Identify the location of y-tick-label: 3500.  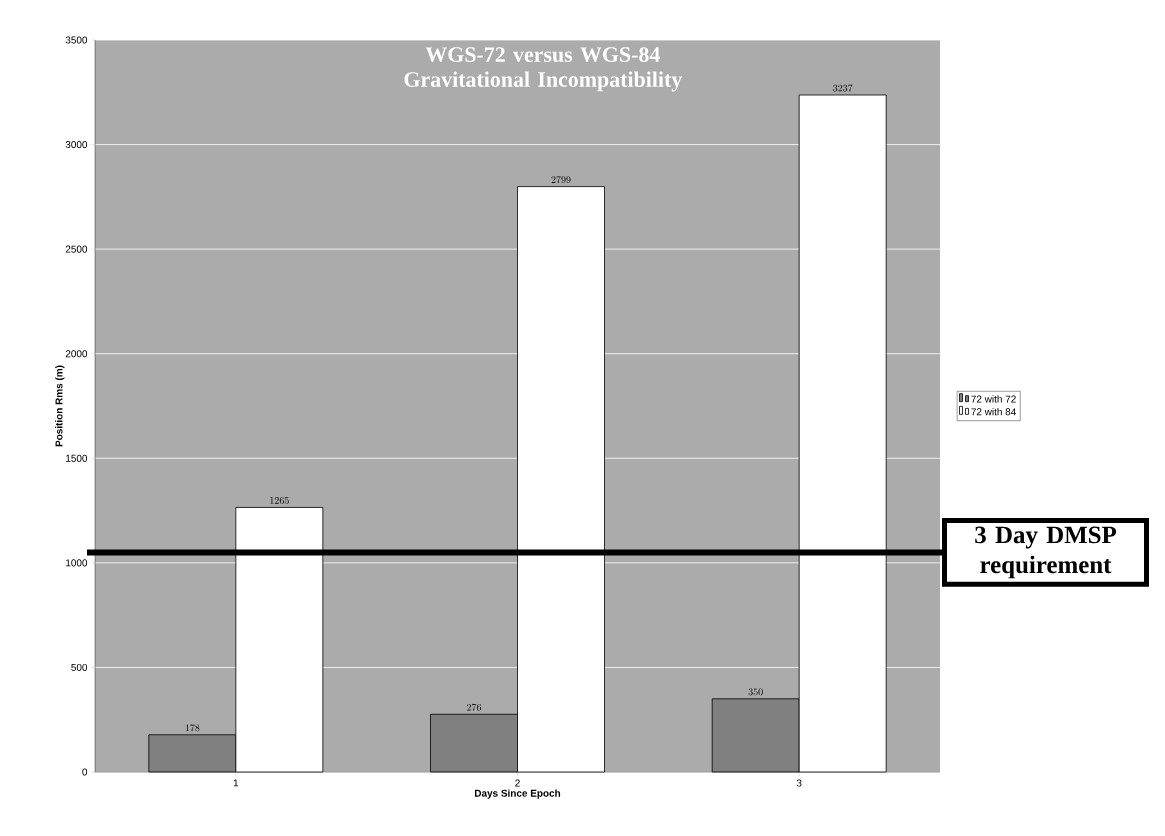
(76, 40).